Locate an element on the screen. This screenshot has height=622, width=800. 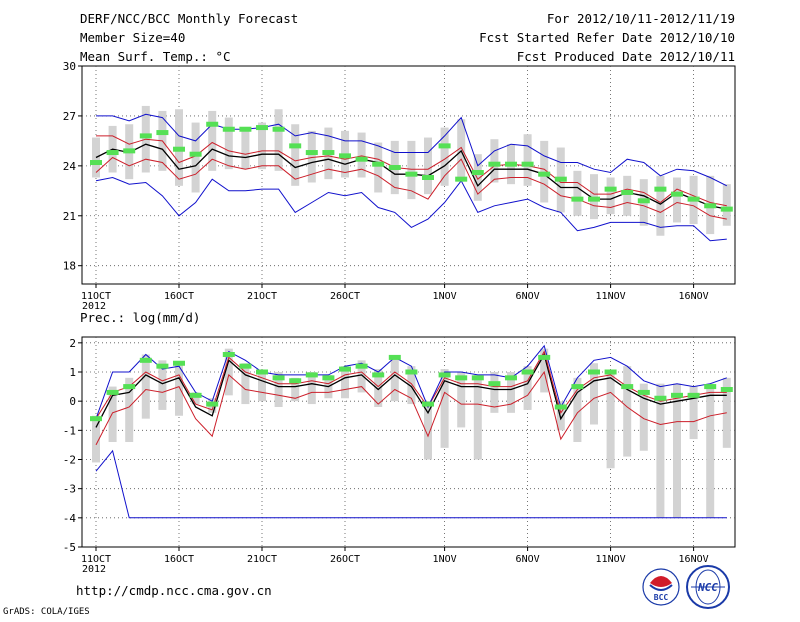
y-tick-label: 21 is located at coordinates (69, 216).